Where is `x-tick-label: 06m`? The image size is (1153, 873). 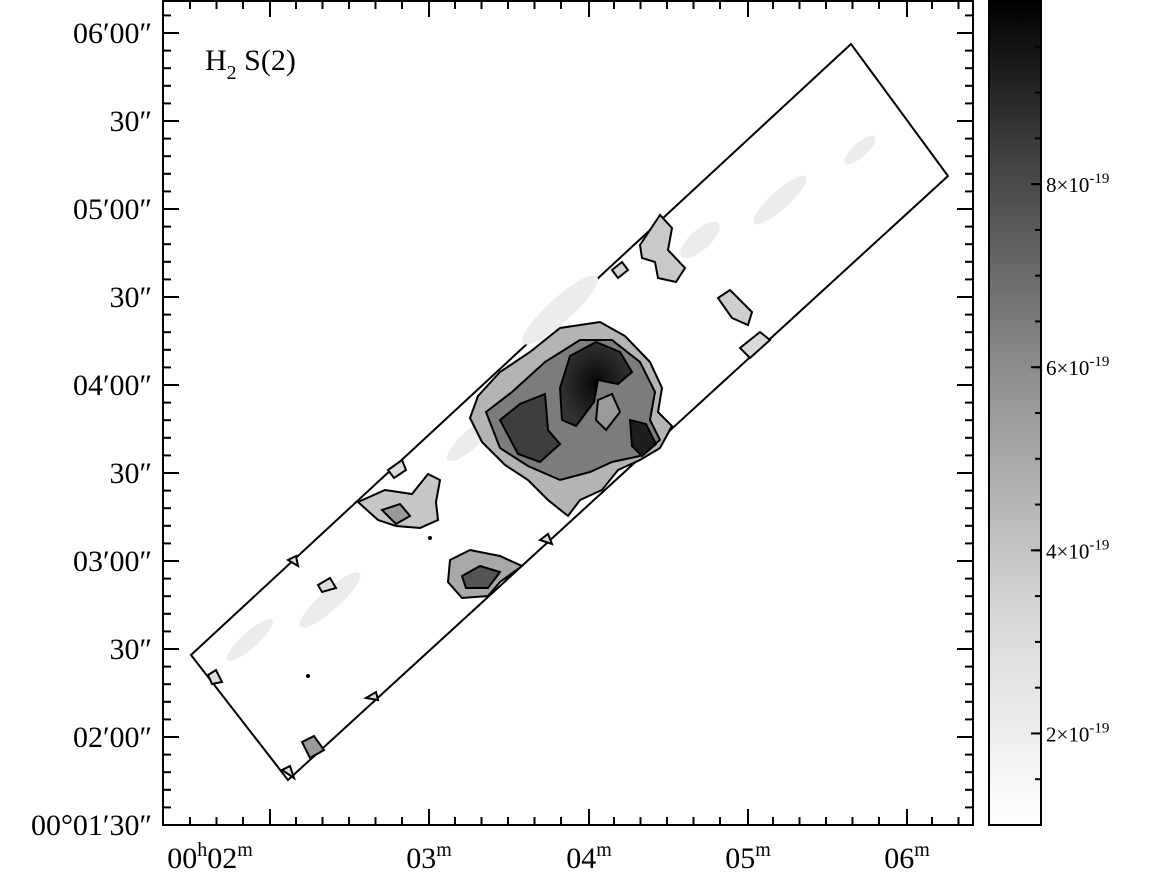
x-tick-label: 06m is located at coordinates (907, 856).